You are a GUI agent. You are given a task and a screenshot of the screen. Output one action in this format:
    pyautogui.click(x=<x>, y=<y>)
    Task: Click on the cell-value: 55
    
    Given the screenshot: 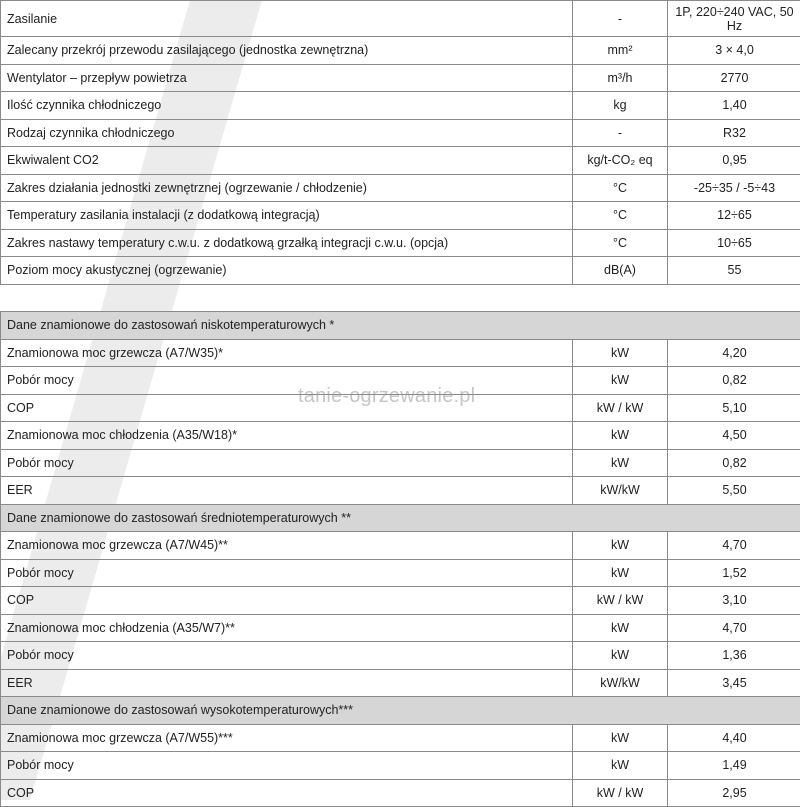 What is the action you would take?
    pyautogui.click(x=734, y=271)
    